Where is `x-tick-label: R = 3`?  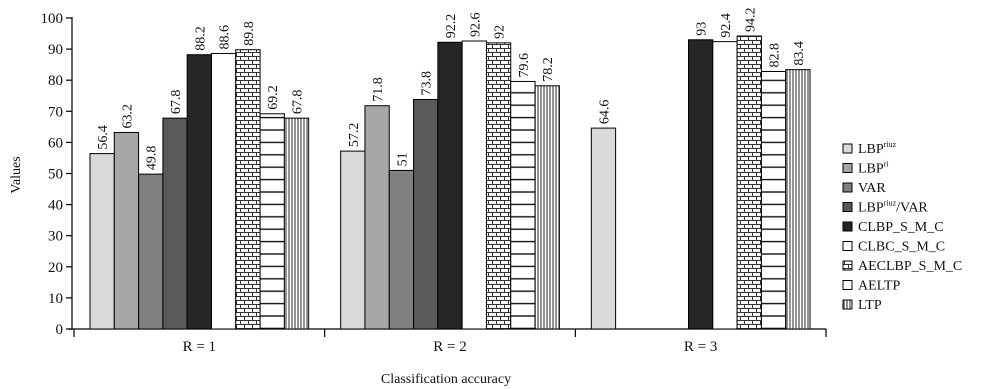 x-tick-label: R = 3 is located at coordinates (700, 347).